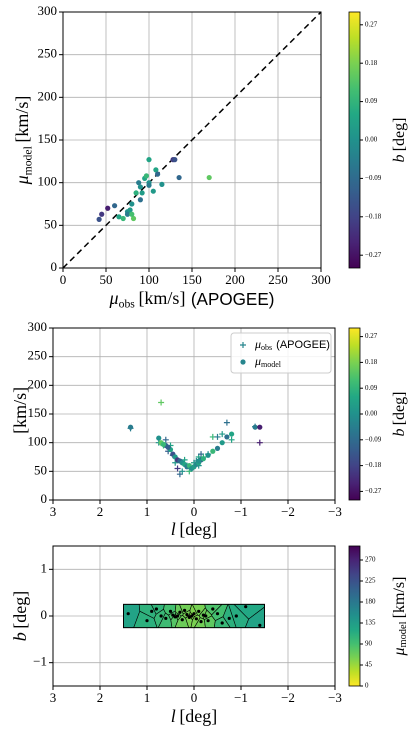 Image resolution: width=415 pixels, height=732 pixels. I want to click on colorbar-tick-label: −0.09, so click(373, 439).